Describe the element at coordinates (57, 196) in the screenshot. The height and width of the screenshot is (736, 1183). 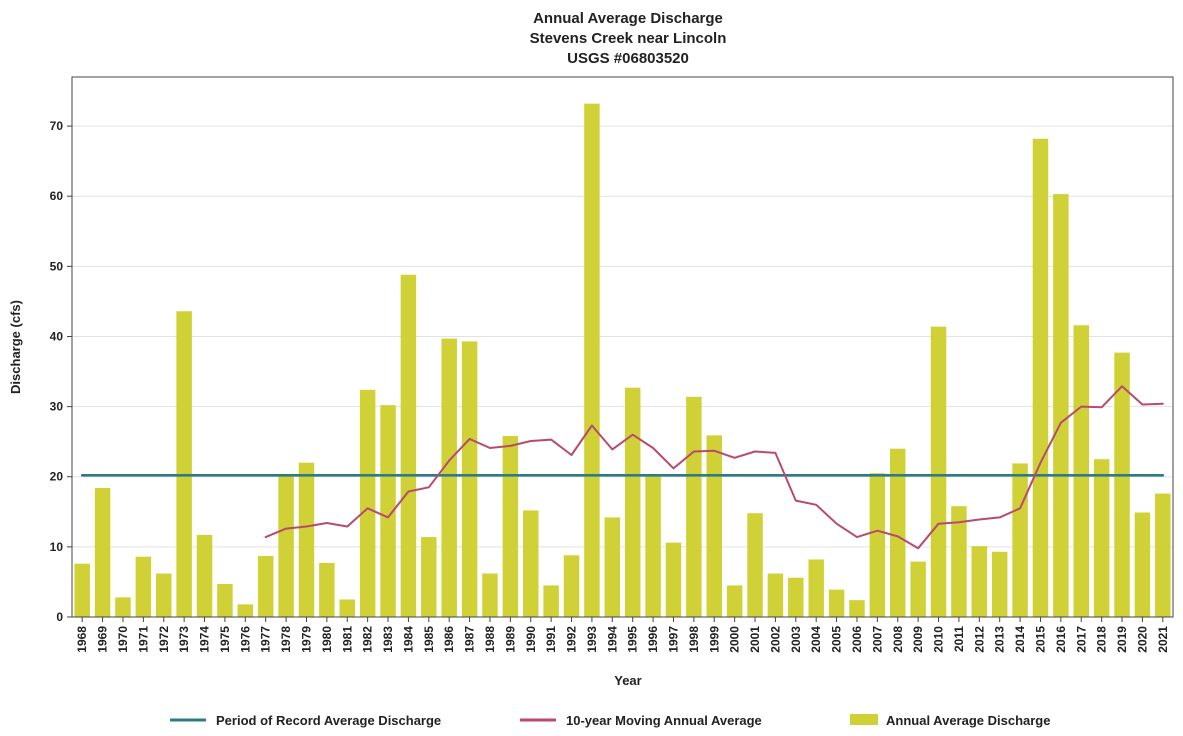
I see `y-tick-label: 60` at that location.